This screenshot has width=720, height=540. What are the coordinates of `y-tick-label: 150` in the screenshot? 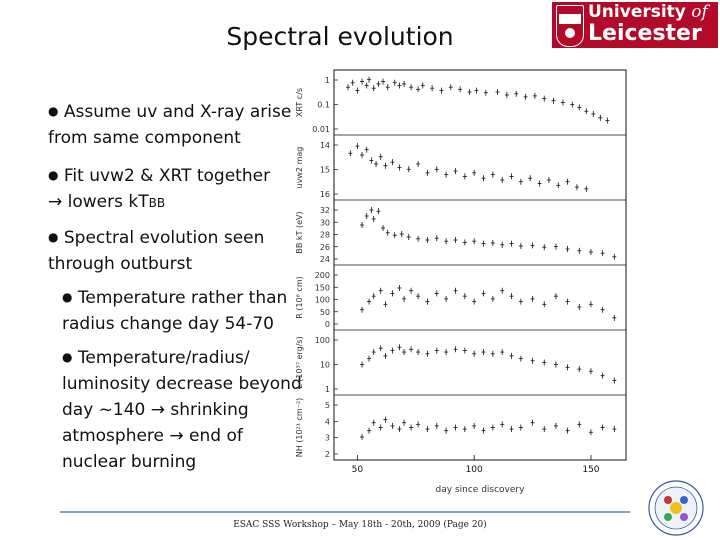 It's located at (322, 287).